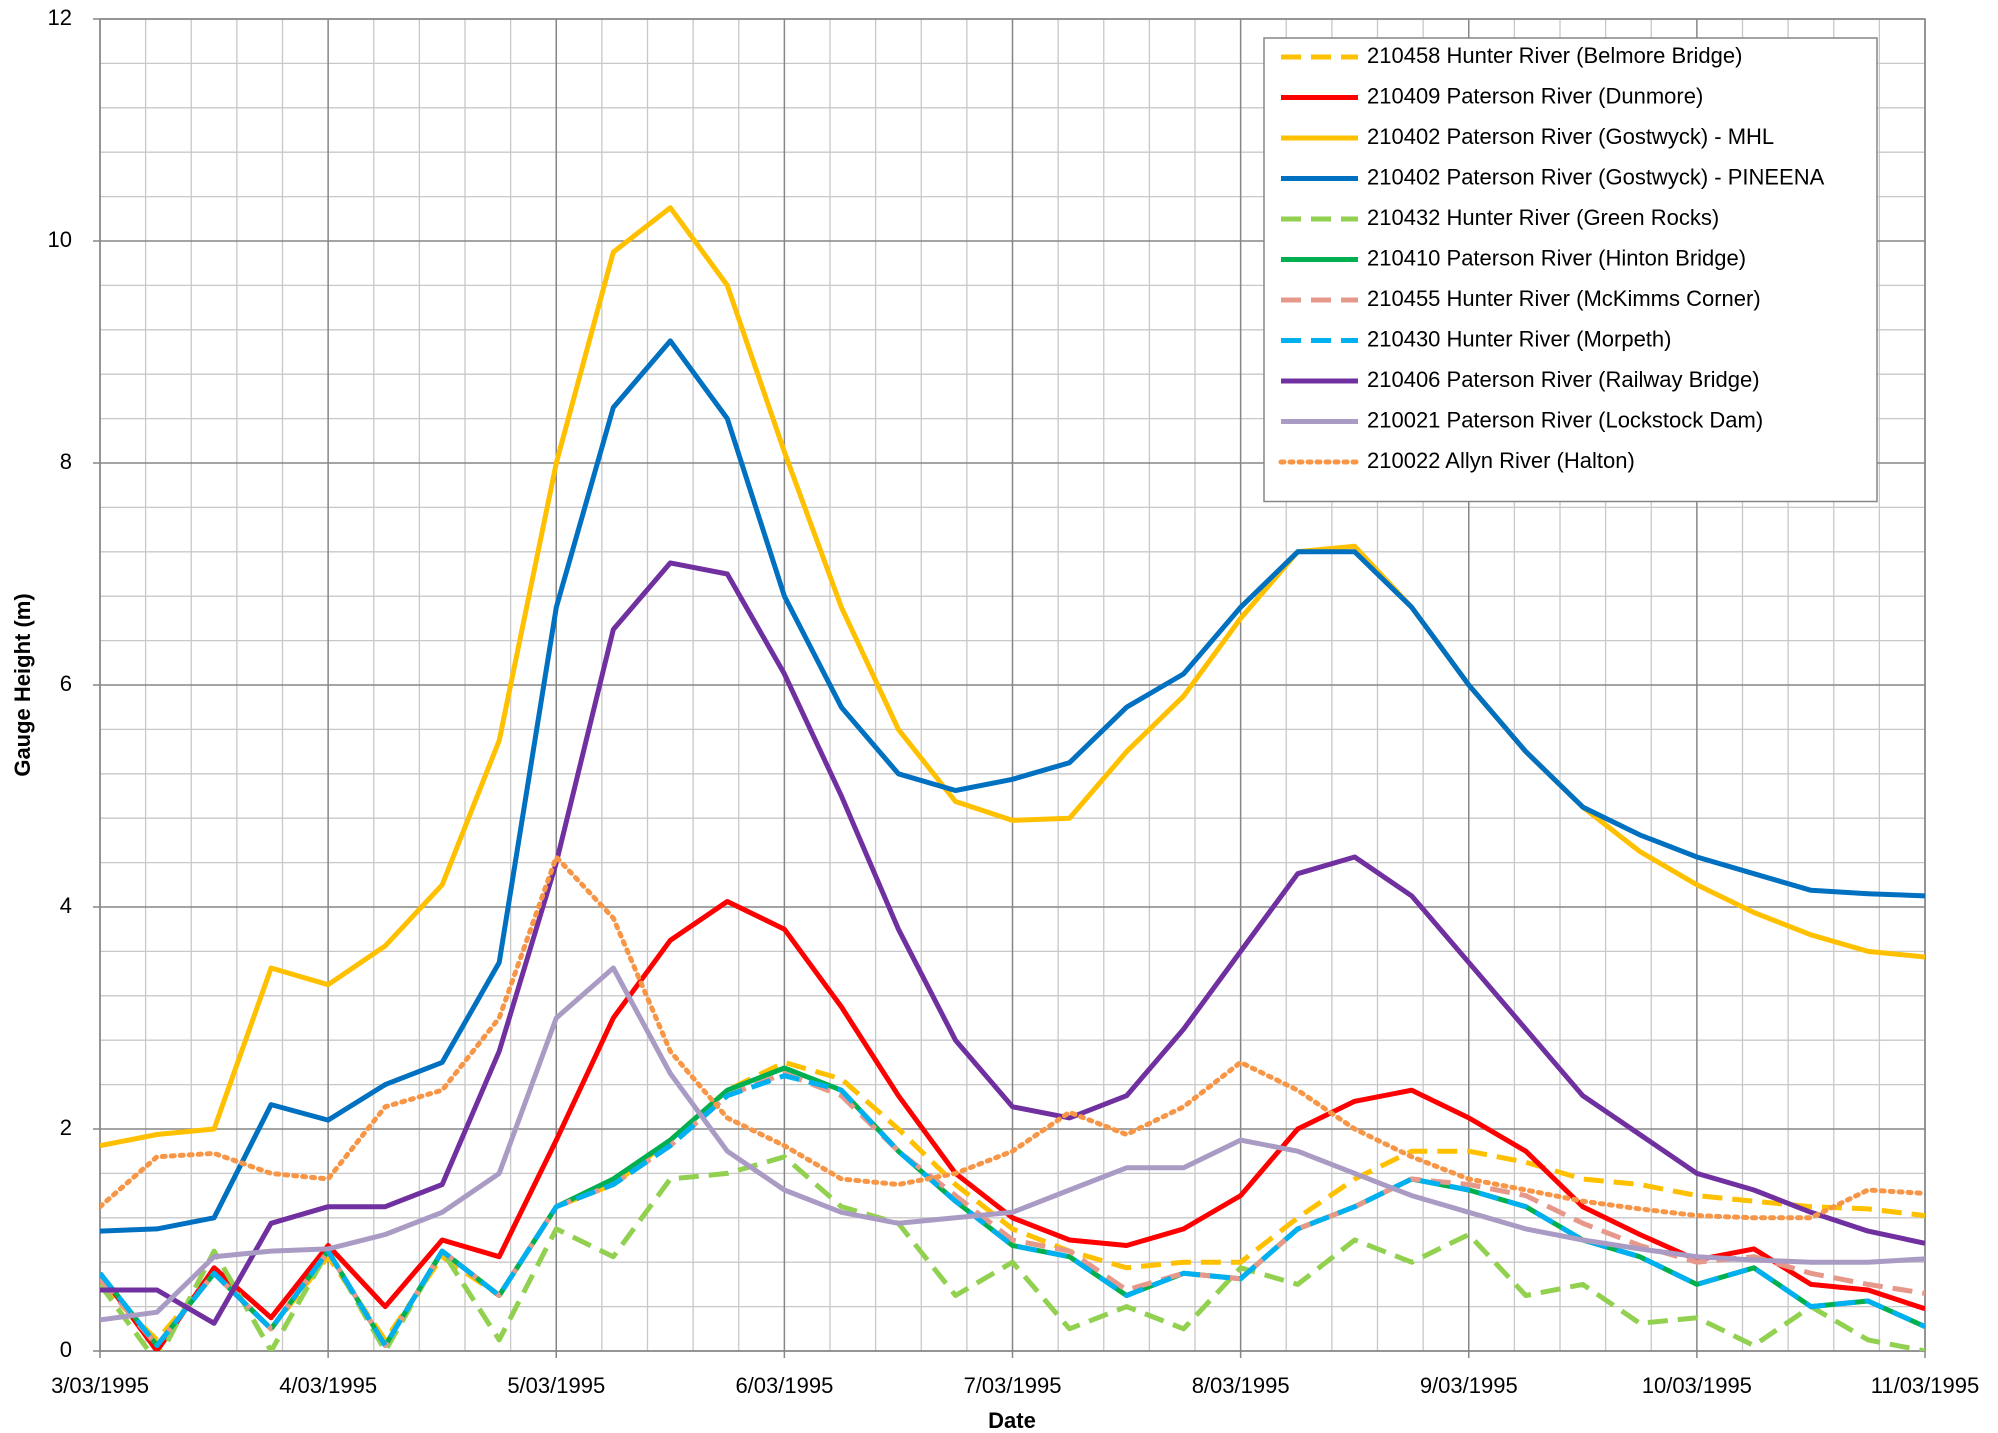 The image size is (1998, 1433). What do you see at coordinates (1013, 1385) in the screenshot?
I see `x-tick-label: 7/03/1995` at bounding box center [1013, 1385].